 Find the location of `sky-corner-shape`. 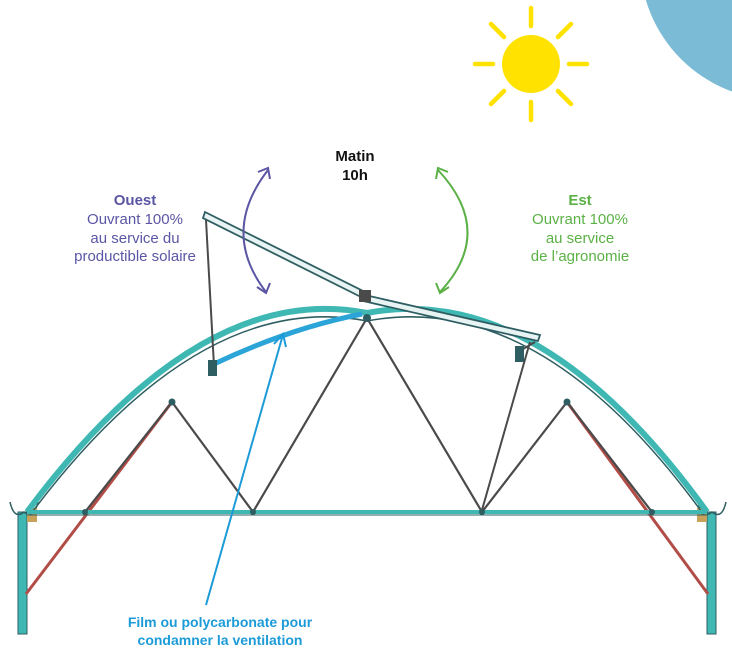

sky-corner-shape is located at coordinates (688, 46).